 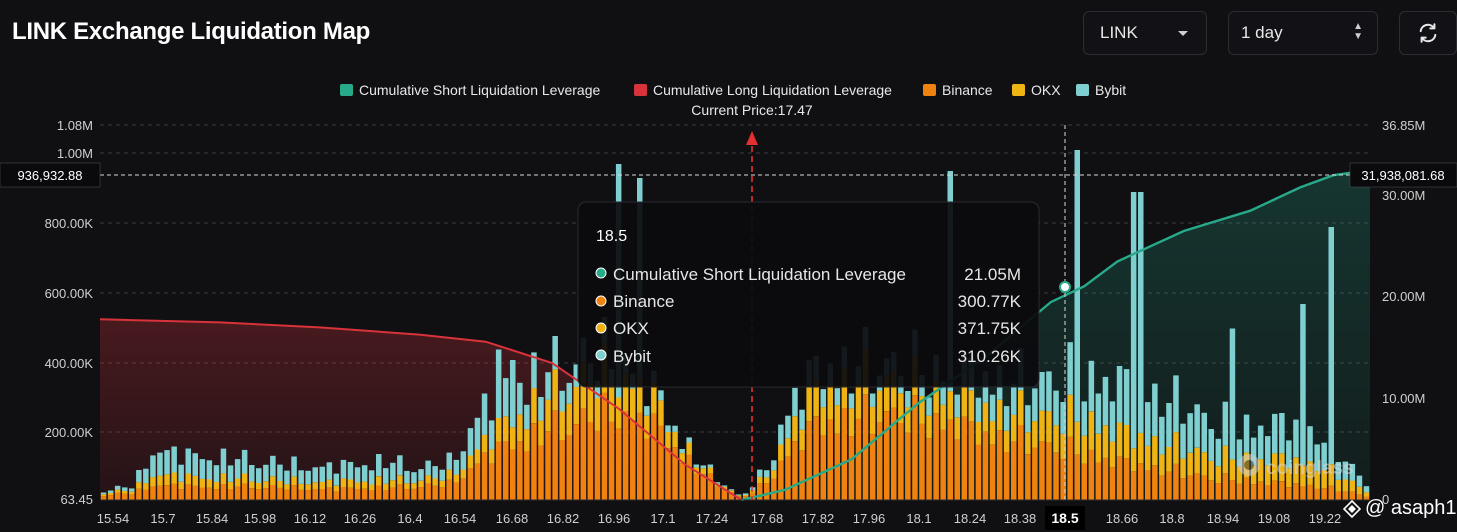 I want to click on coinglass-logo: coinglass, so click(x=1296, y=466).